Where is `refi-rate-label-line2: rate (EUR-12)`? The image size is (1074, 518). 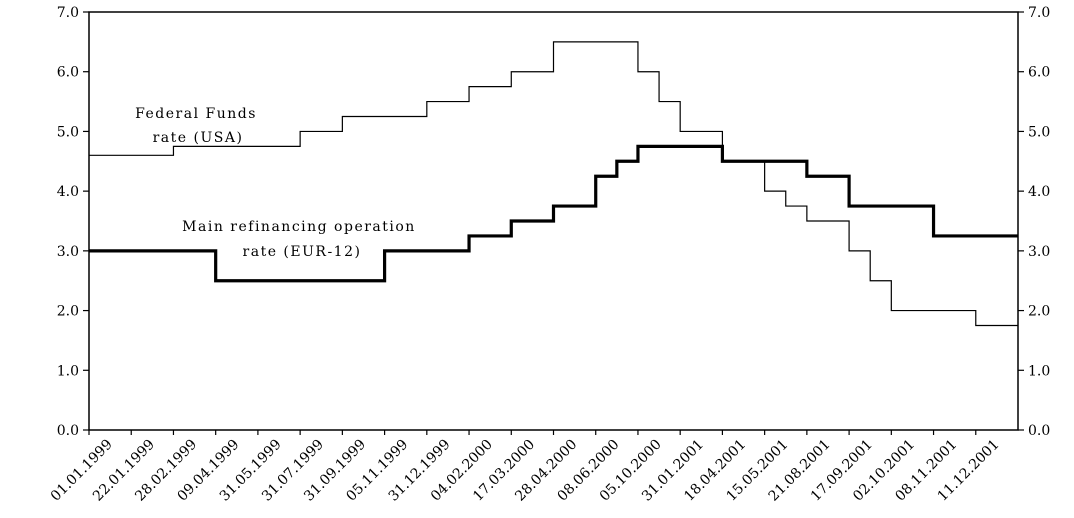
refi-rate-label-line2: rate (EUR-12) is located at coordinates (302, 252).